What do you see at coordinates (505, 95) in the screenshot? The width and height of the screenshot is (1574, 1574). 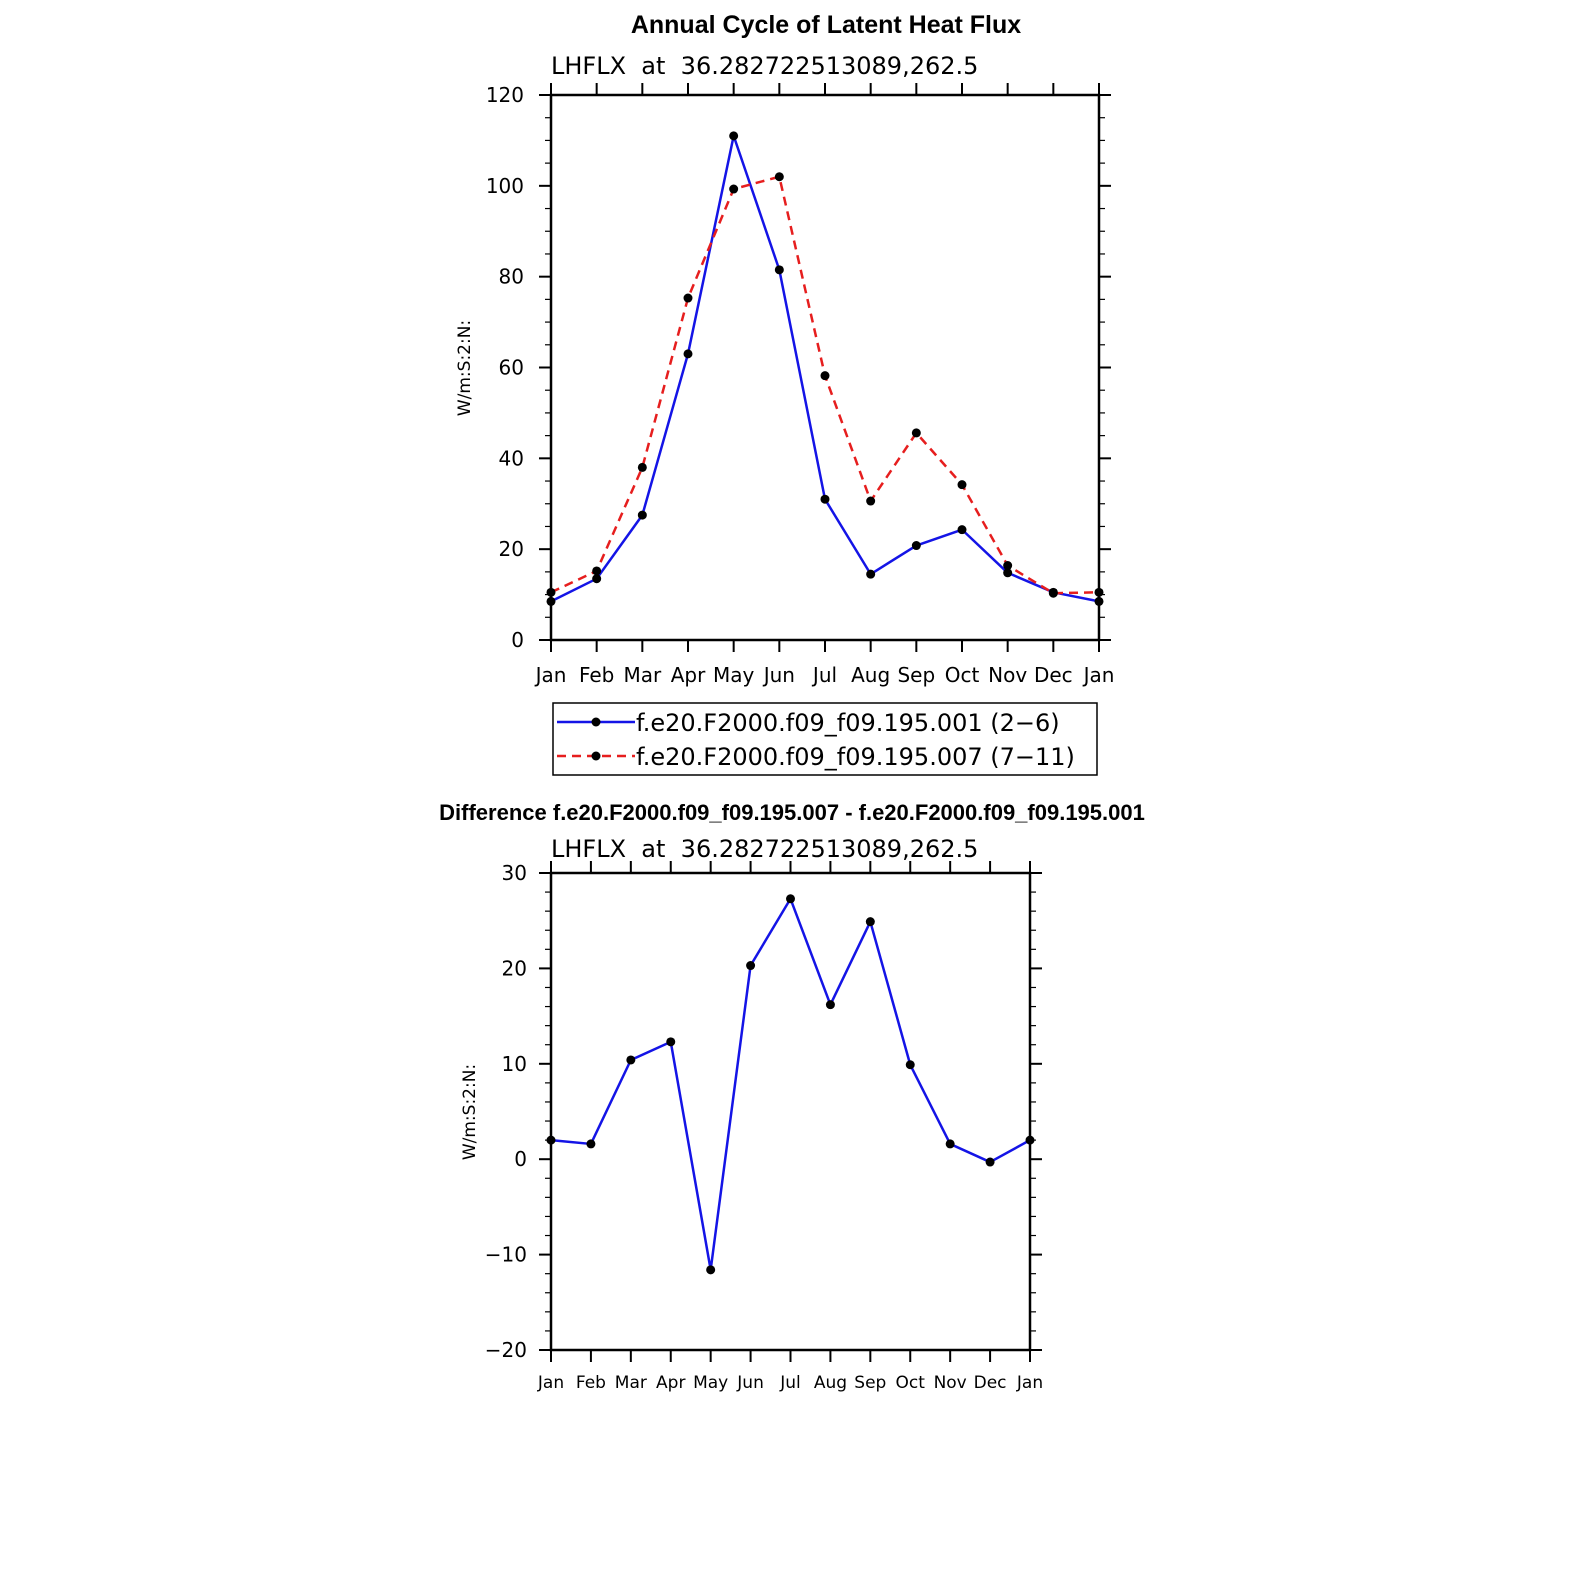 I see `y-tick-label: 120` at bounding box center [505, 95].